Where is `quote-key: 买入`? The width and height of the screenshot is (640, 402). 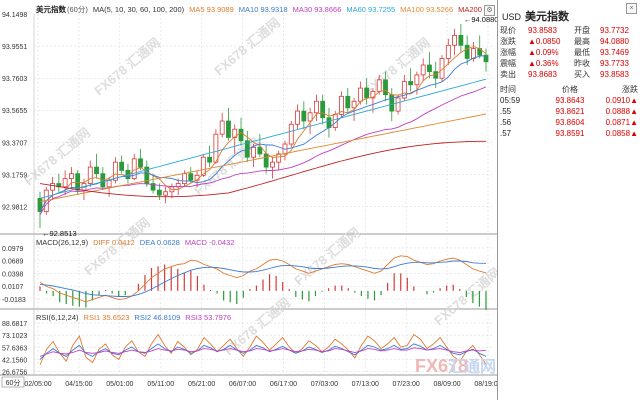
quote-key: 买入 is located at coordinates (582, 74).